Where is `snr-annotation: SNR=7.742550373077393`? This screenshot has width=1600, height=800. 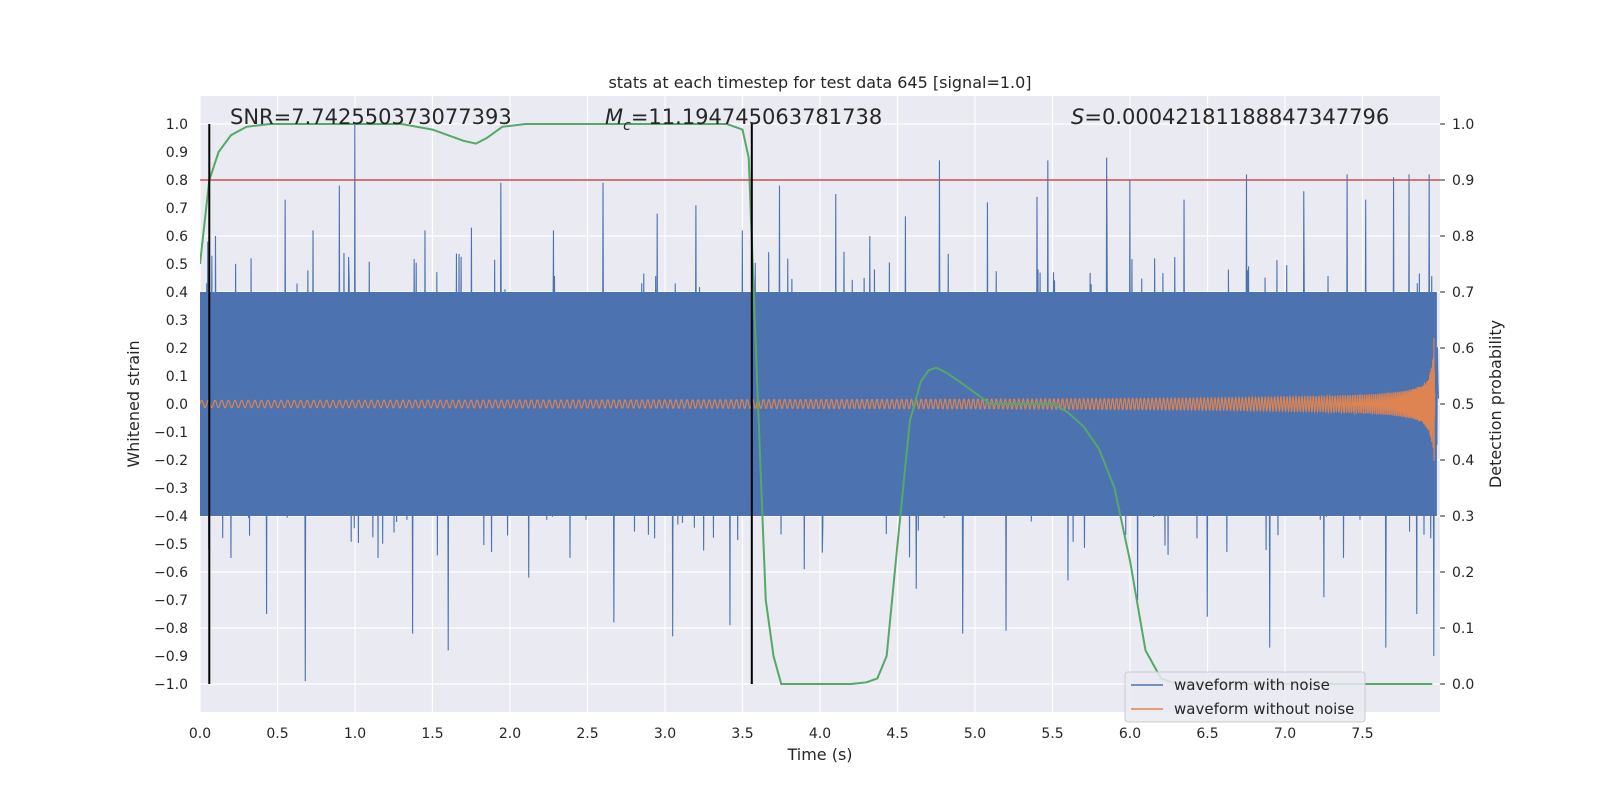 snr-annotation: SNR=7.742550373077393 is located at coordinates (371, 117).